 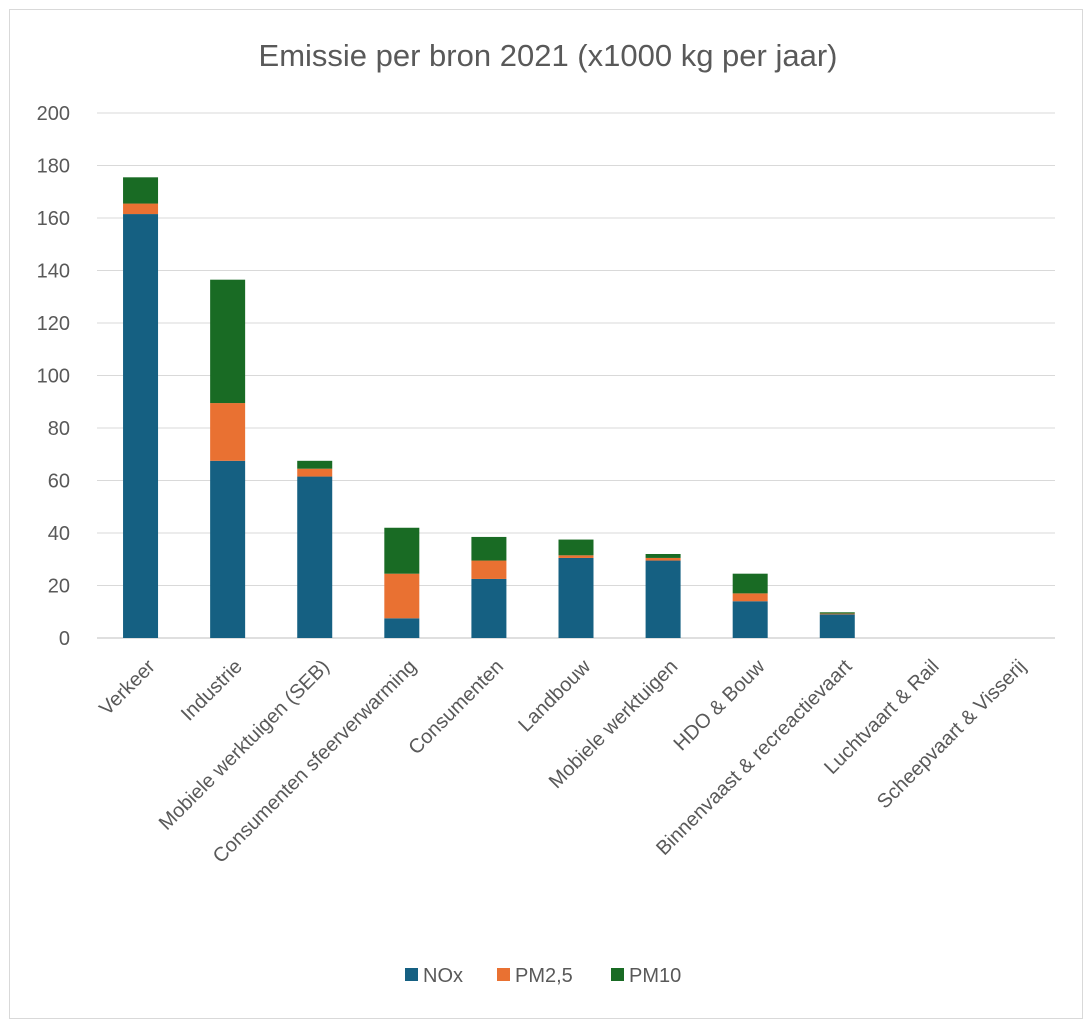 I want to click on y-tick-label: 20, so click(x=59, y=587).